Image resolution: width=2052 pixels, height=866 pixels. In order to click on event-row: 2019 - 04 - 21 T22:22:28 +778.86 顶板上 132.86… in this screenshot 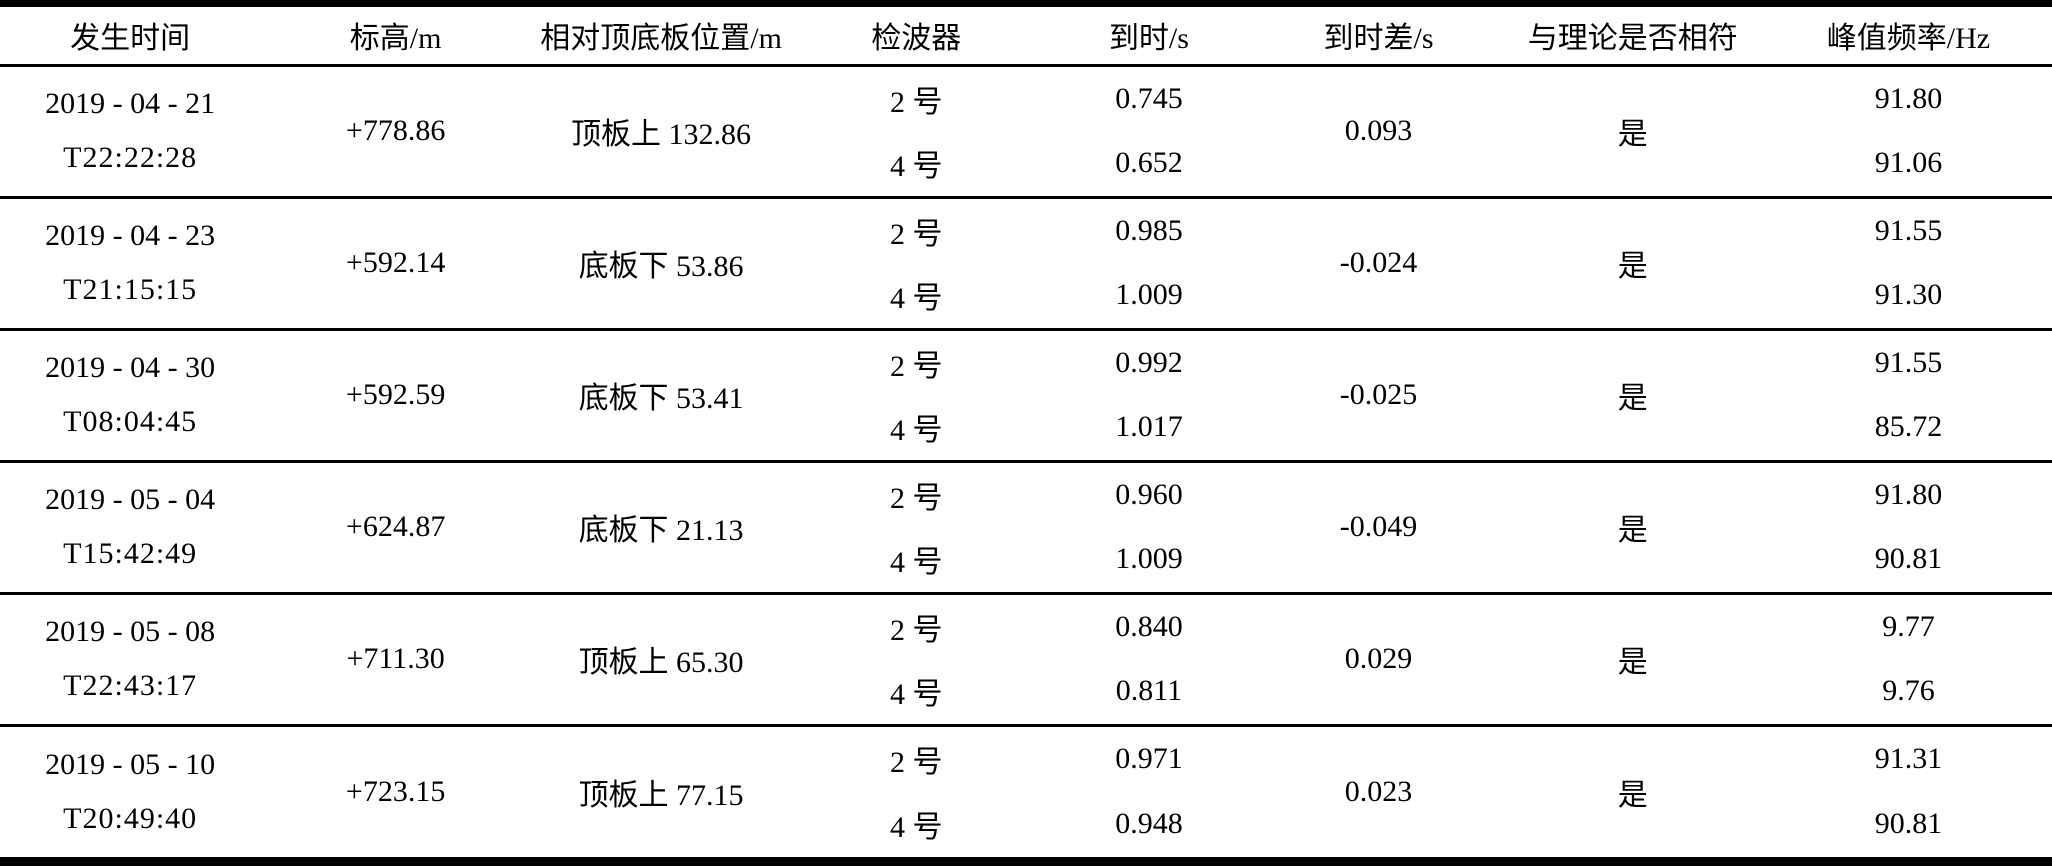, I will do `click(1026, 119)`.